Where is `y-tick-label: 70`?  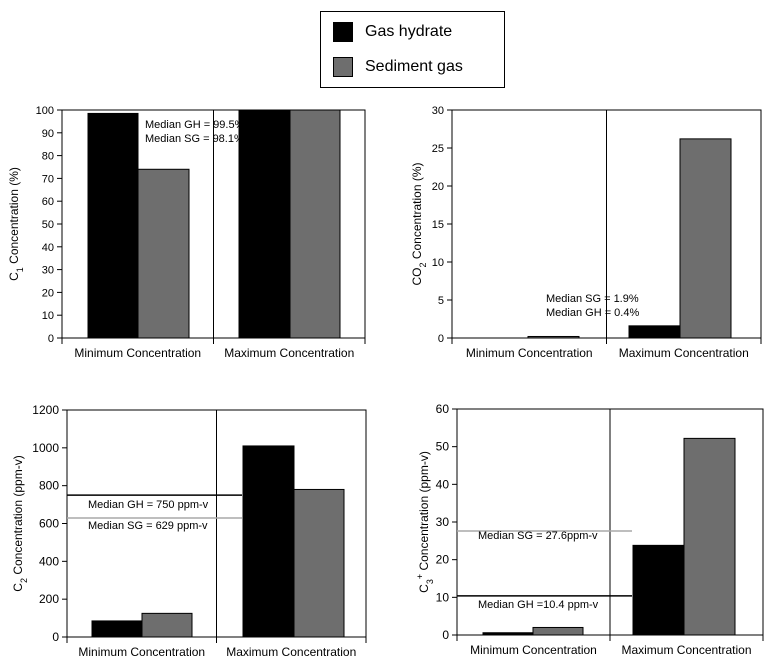
y-tick-label: 70 is located at coordinates (48, 179).